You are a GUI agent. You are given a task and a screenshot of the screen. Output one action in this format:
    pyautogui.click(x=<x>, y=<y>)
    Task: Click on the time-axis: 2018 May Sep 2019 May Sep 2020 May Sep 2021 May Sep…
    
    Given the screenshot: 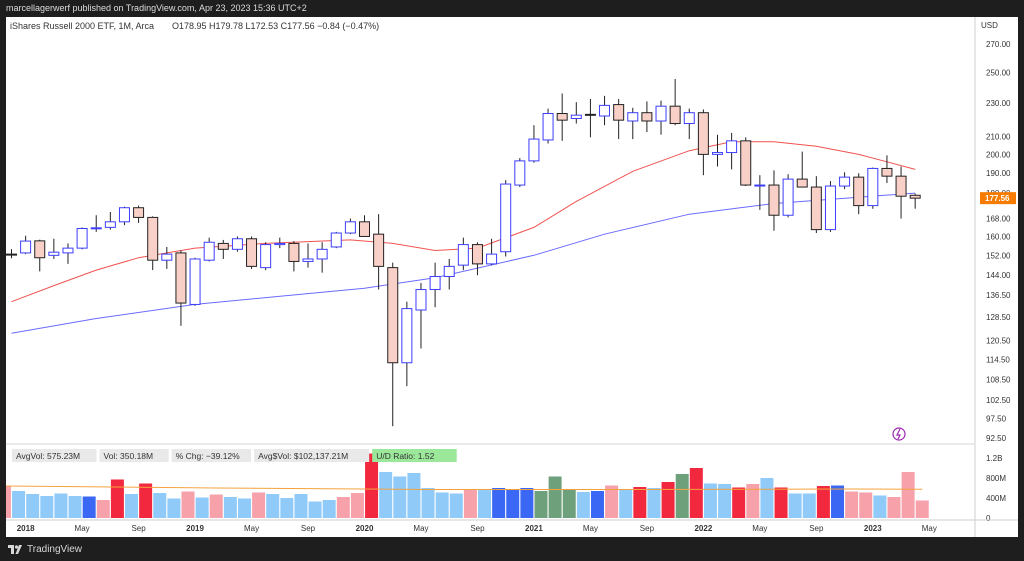 What is the action you would take?
    pyautogui.click(x=512, y=526)
    